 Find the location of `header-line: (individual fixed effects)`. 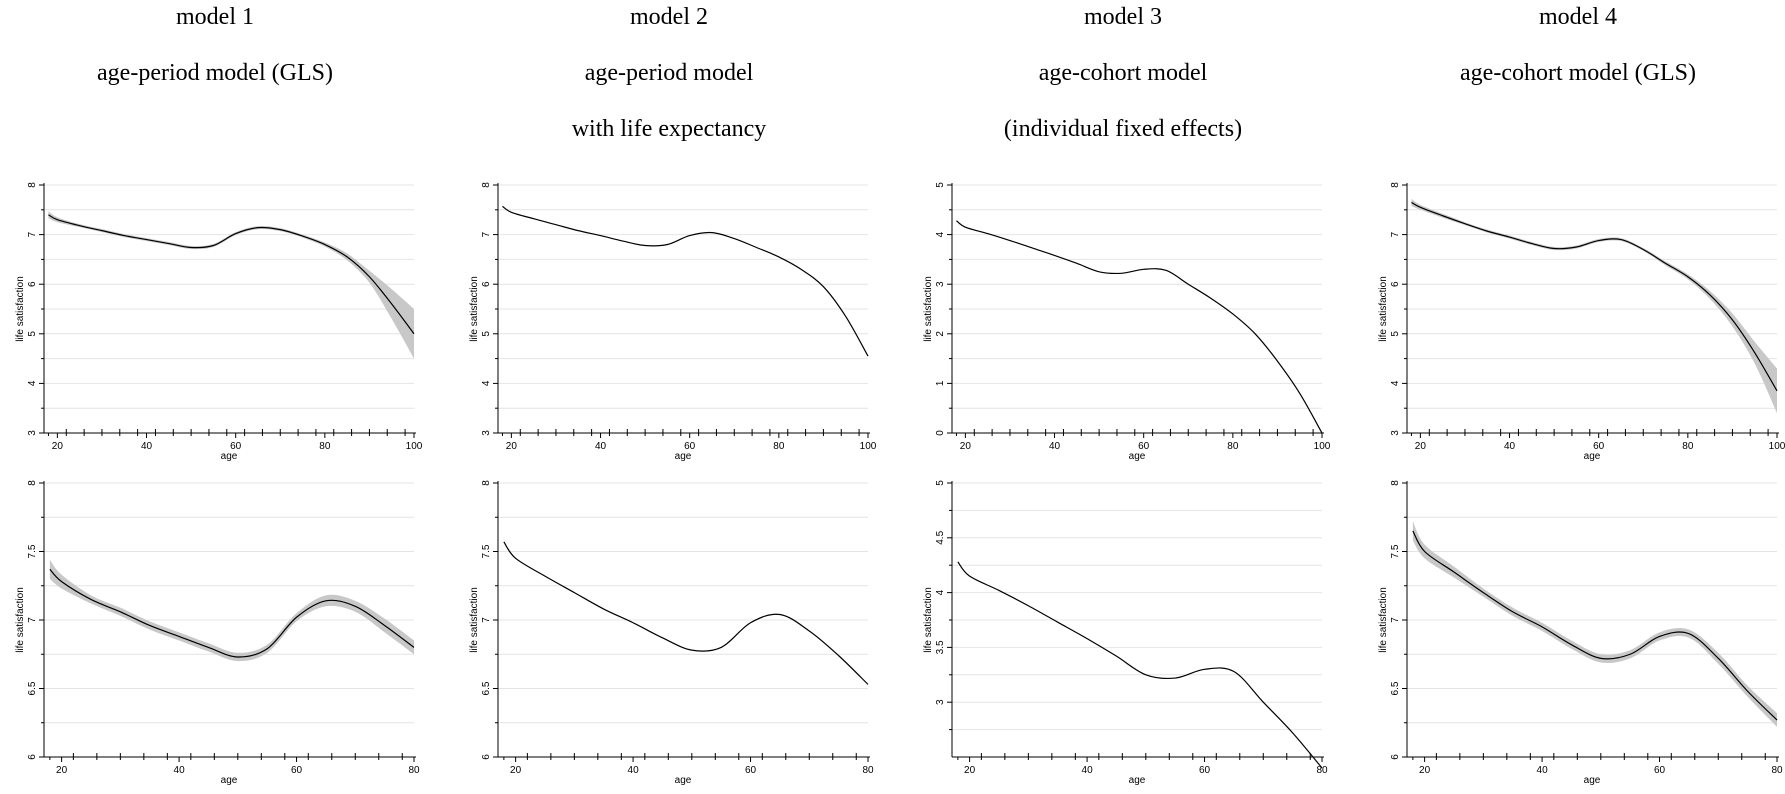

header-line: (individual fixed effects) is located at coordinates (1123, 129).